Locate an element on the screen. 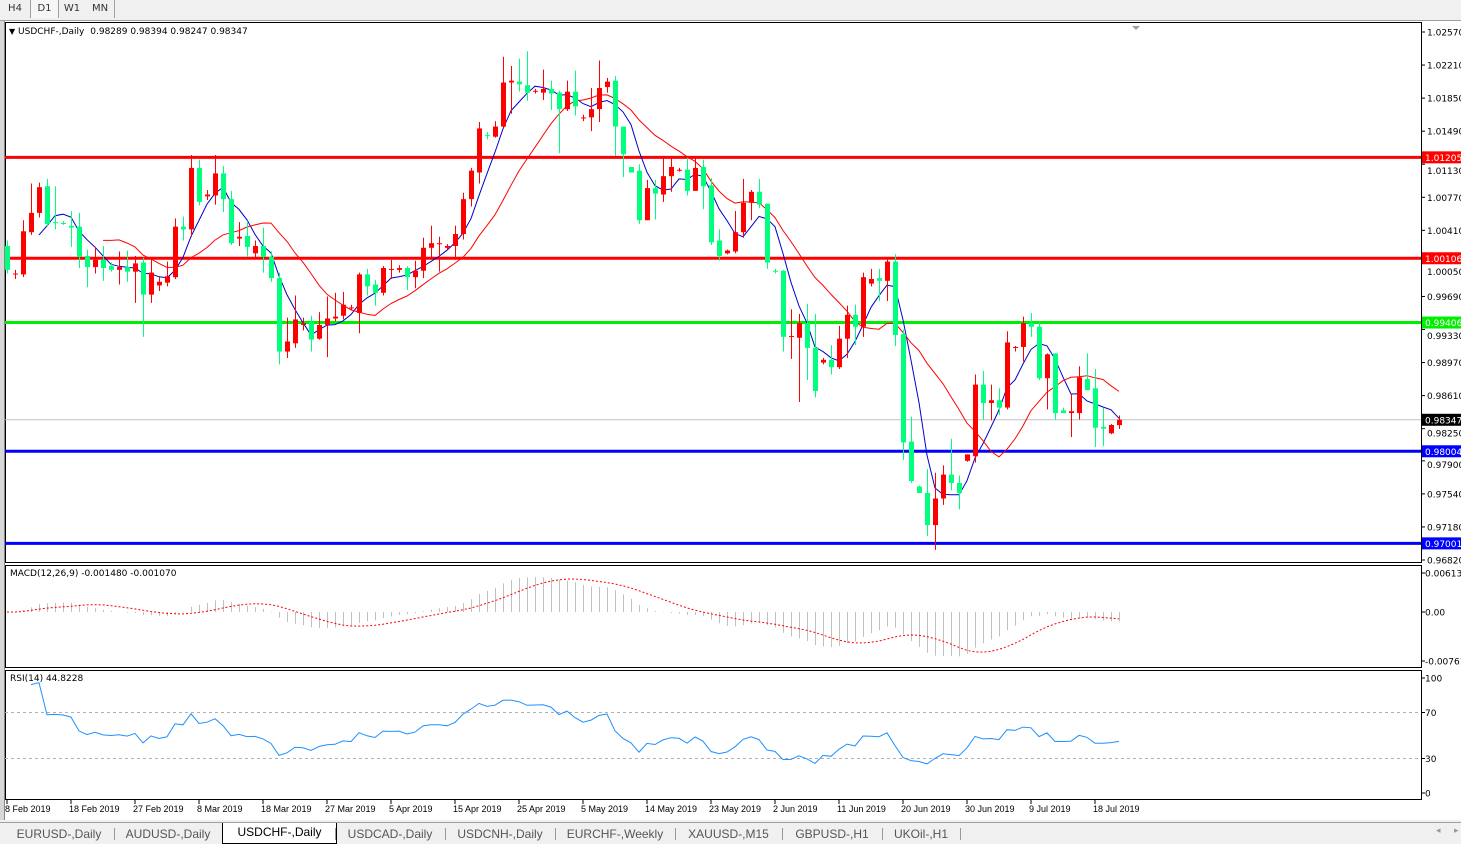  chart-tab: USDCAD-,Daily is located at coordinates (390, 834).